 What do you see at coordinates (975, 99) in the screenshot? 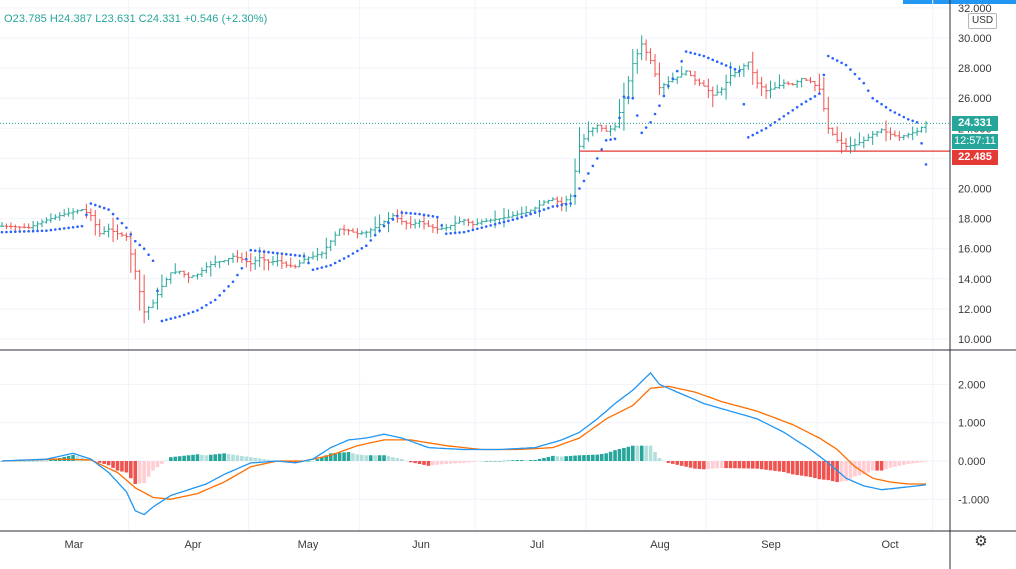
I see `price-tick-label: 26.000` at bounding box center [975, 99].